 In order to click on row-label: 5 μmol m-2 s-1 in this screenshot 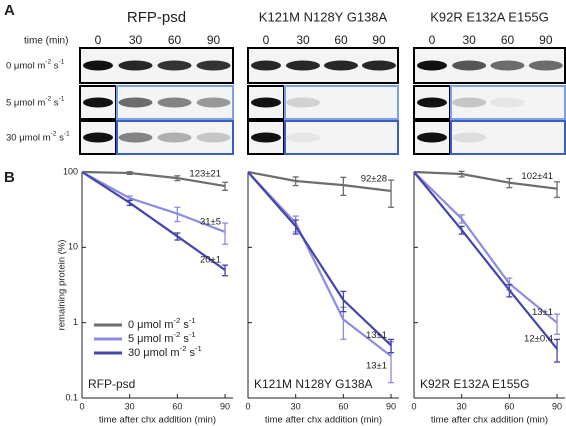, I will do `click(35, 102)`.